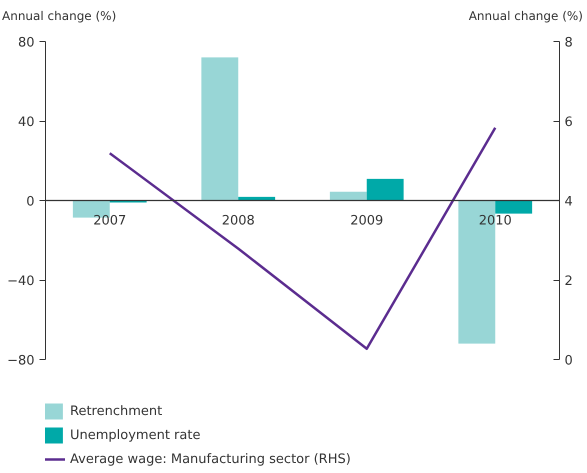 Image resolution: width=587 pixels, height=473 pixels. I want to click on y-tick-label: 80, so click(26, 43).